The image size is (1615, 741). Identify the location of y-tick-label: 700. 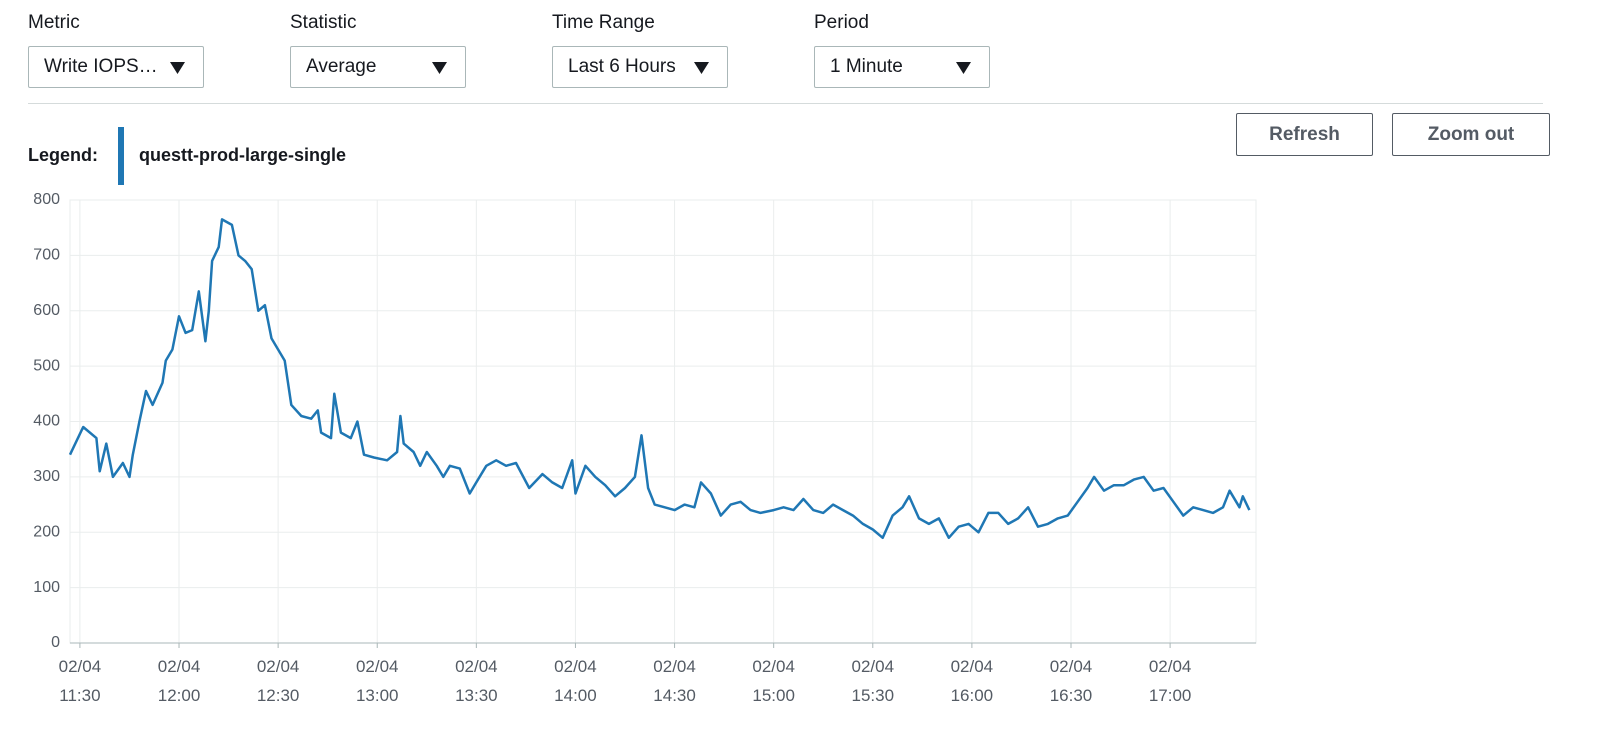
(46, 255).